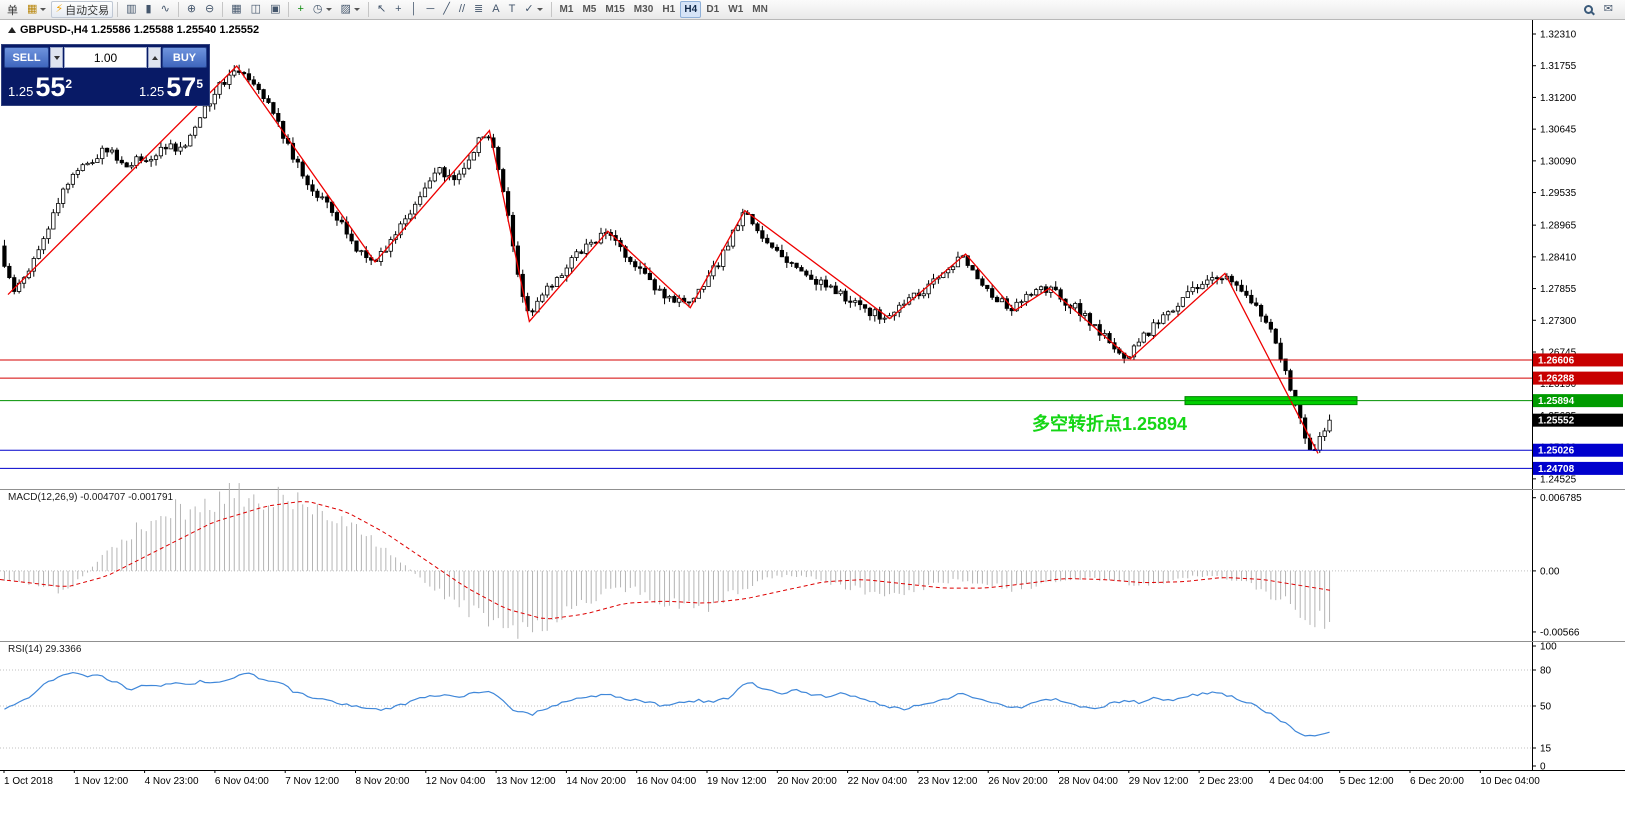 Image resolution: width=1625 pixels, height=818 pixels. Describe the element at coordinates (50, 87) in the screenshot. I see `sell-price-pips: 55` at that location.